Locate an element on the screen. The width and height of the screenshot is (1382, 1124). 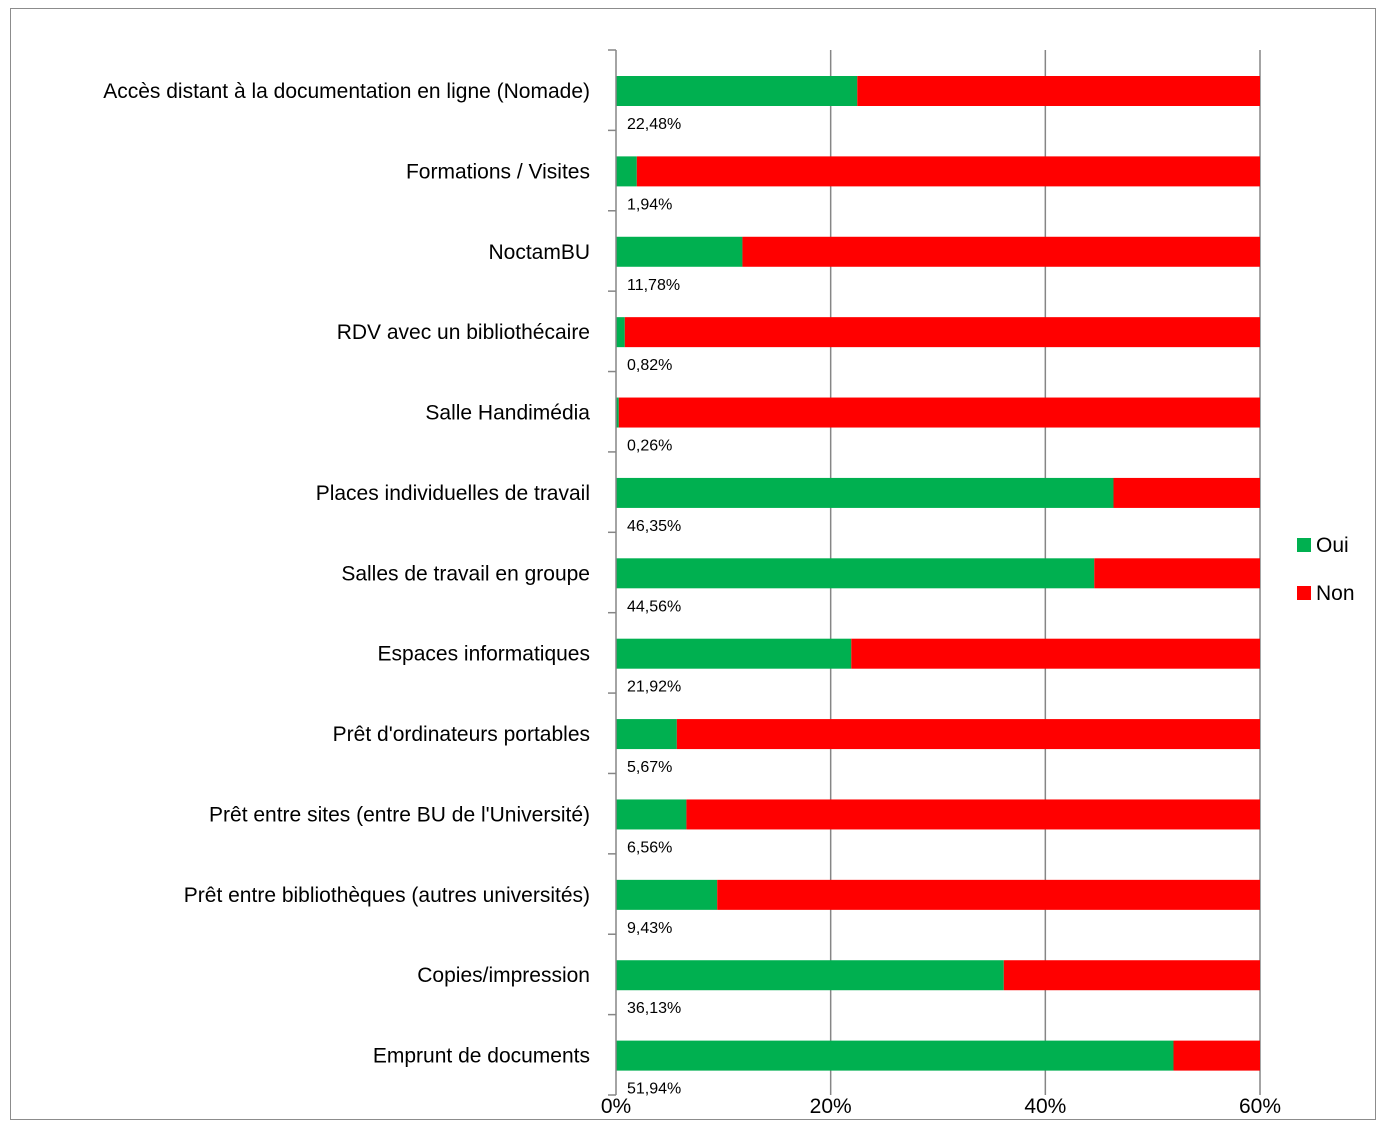
data-label: 0,26% is located at coordinates (649, 446).